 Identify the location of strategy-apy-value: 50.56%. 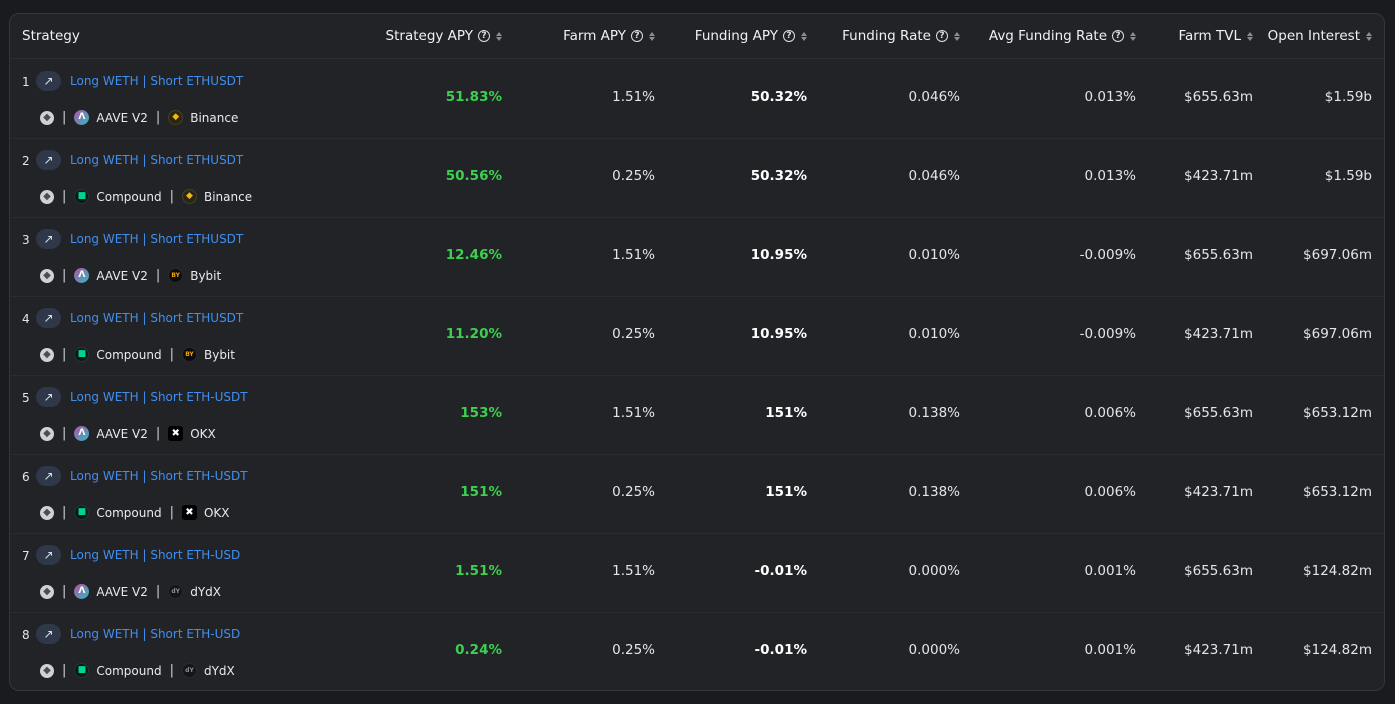
(473, 176).